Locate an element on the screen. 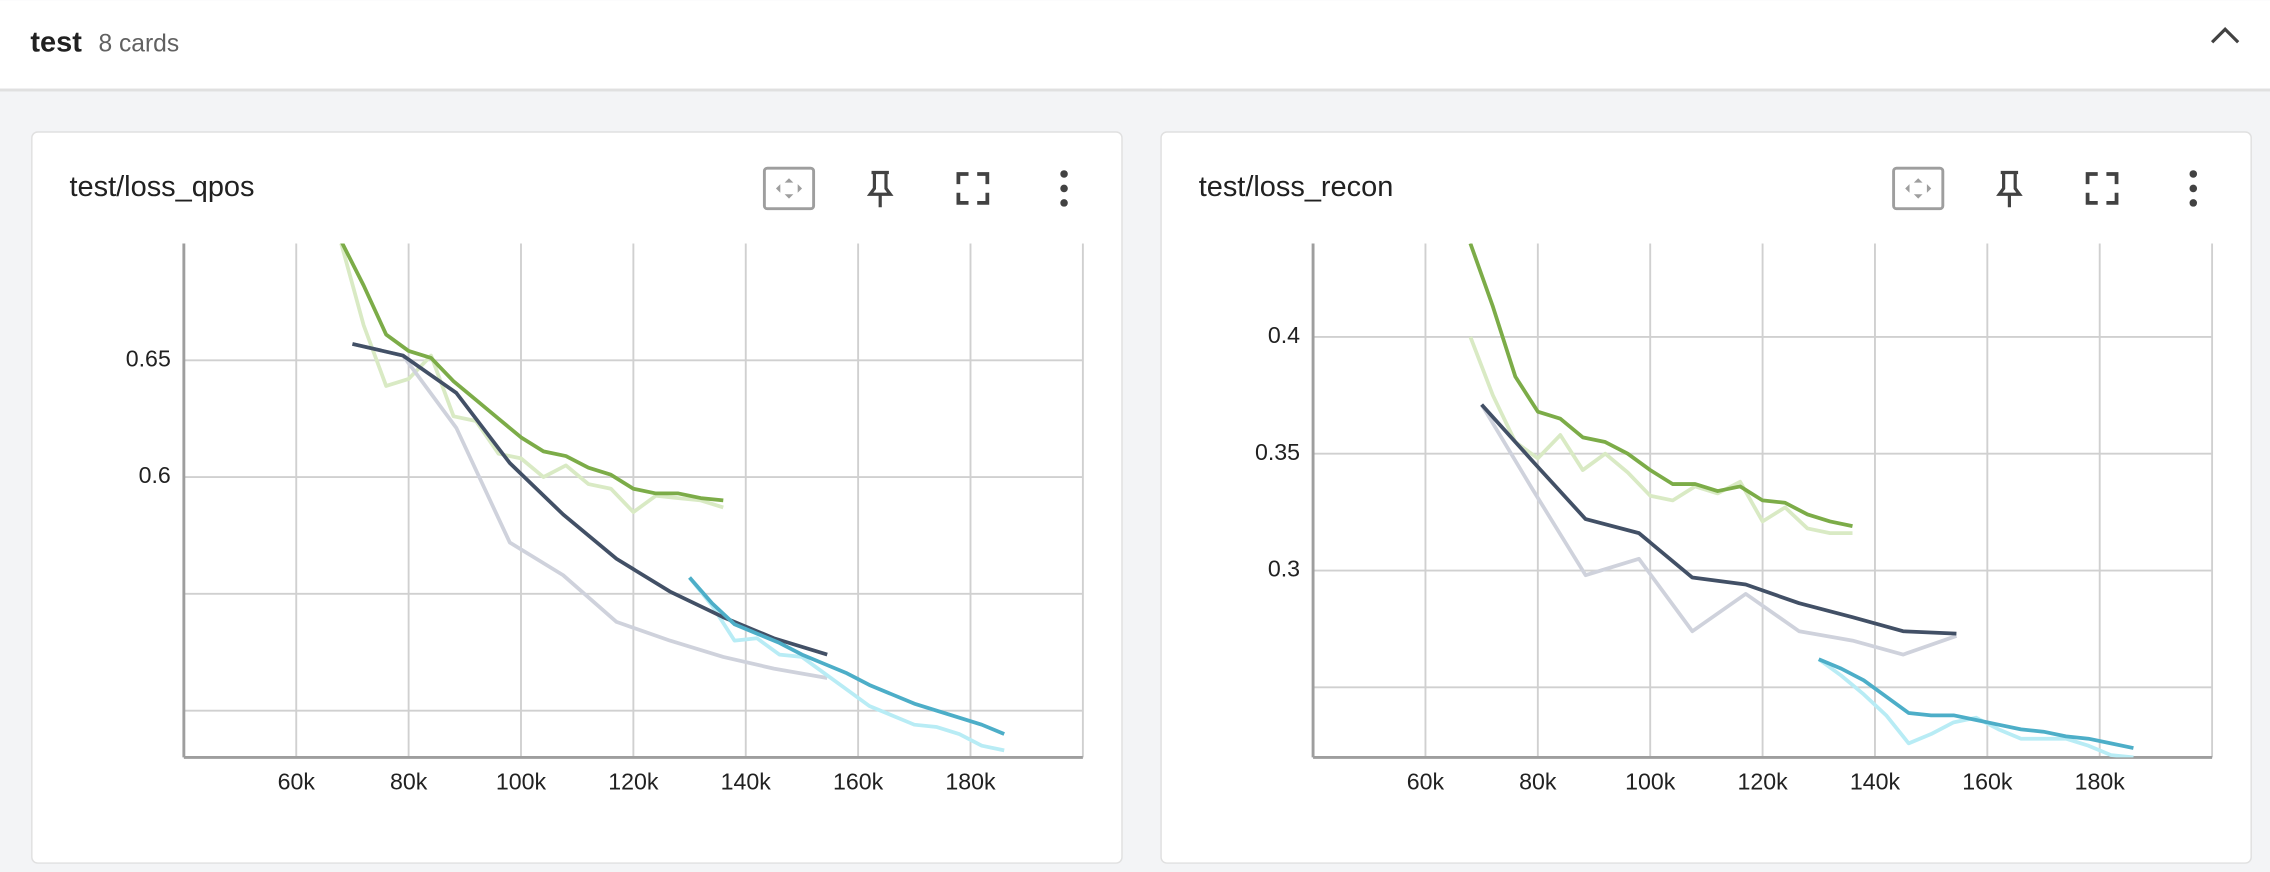 This screenshot has height=872, width=2270. card-count: 8 cards is located at coordinates (138, 44).